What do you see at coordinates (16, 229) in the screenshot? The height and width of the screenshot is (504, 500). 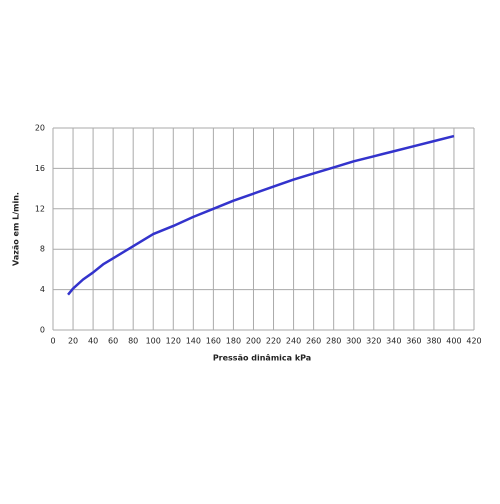 I see `y-axis-title: Vazão em L/min.` at bounding box center [16, 229].